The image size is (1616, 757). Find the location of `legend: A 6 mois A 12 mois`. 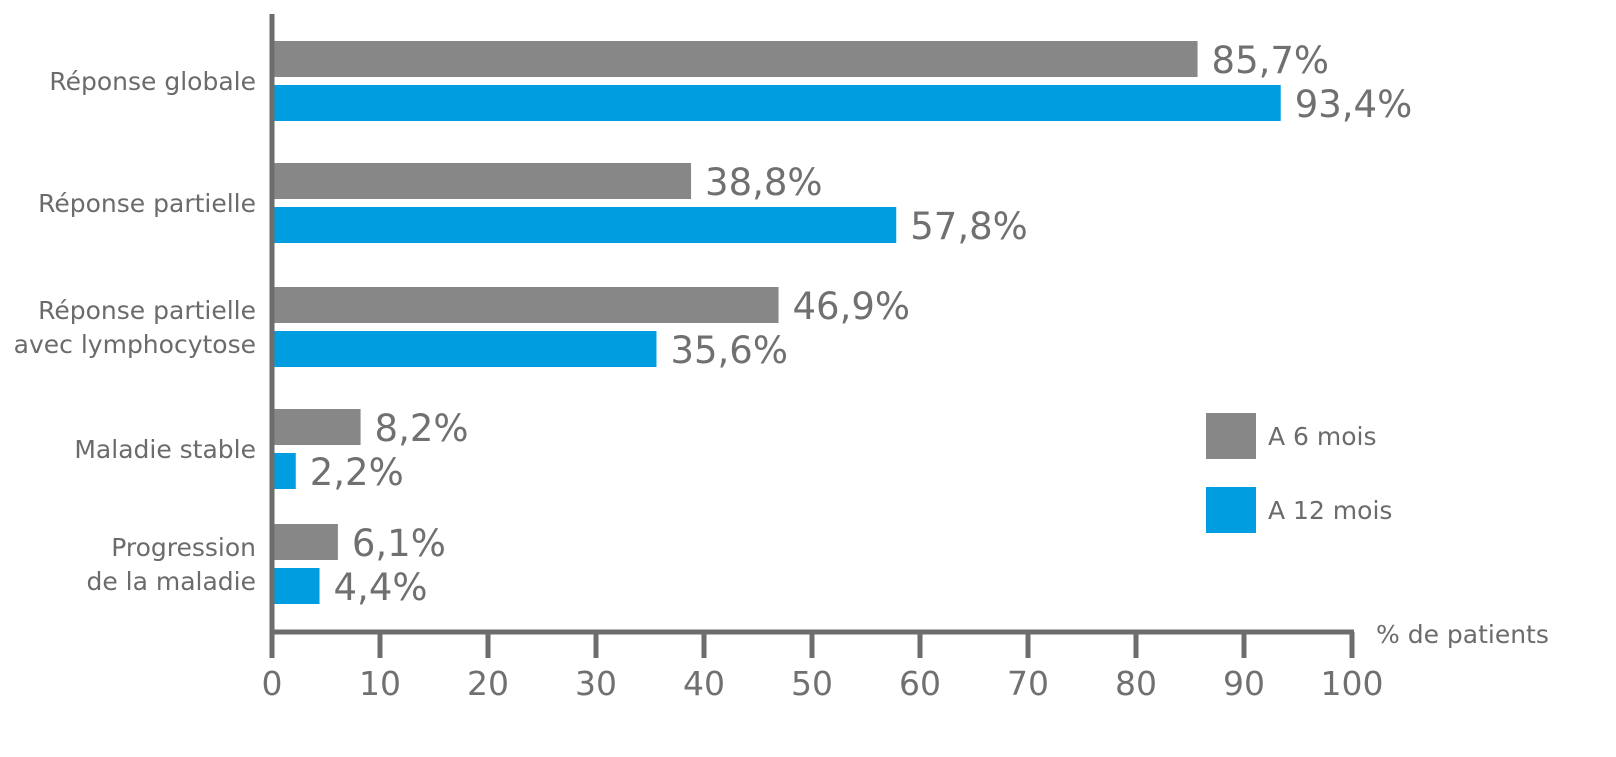

legend: A 6 mois A 12 mois is located at coordinates (1299, 473).